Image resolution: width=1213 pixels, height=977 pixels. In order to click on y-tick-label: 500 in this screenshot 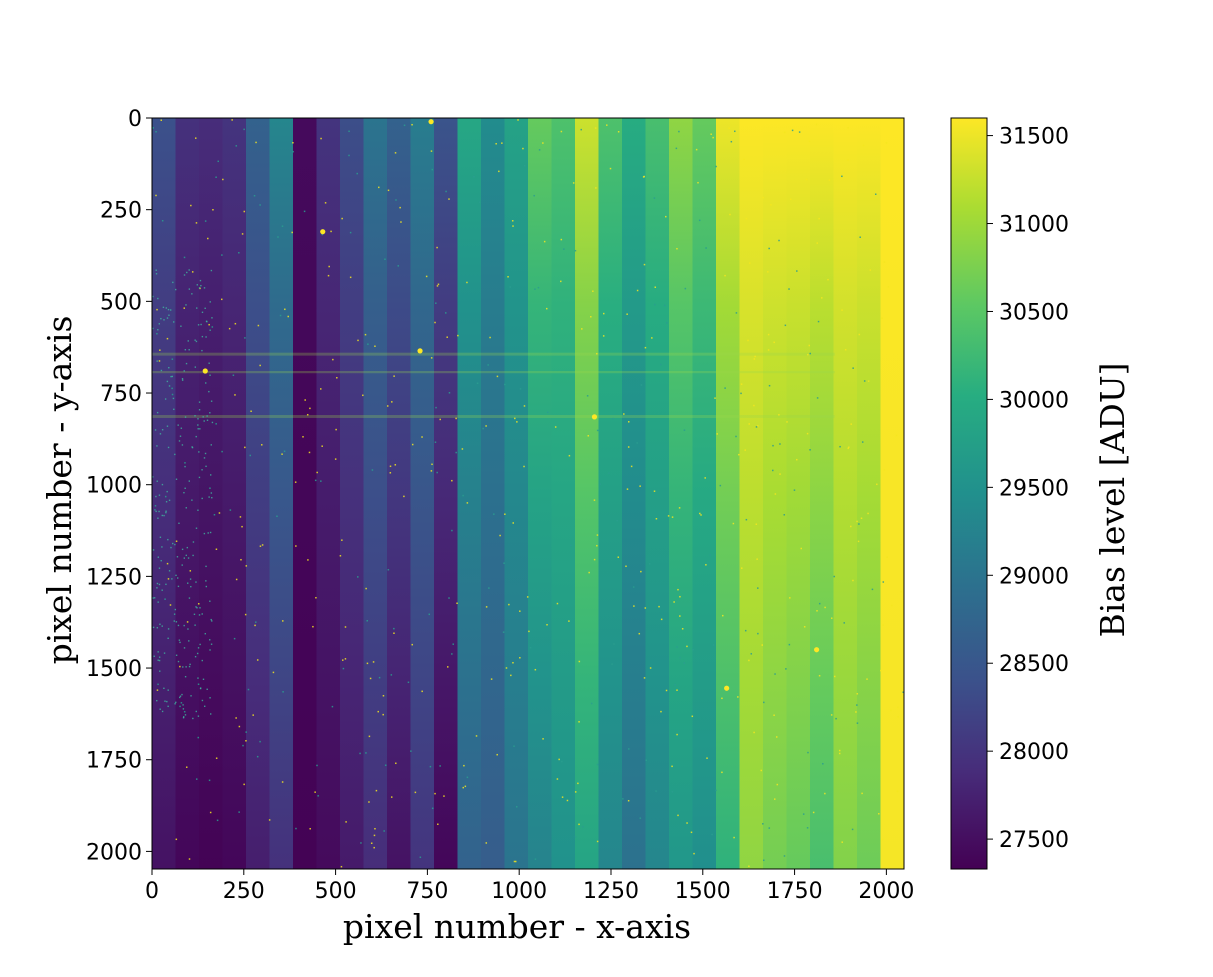, I will do `click(121, 302)`.